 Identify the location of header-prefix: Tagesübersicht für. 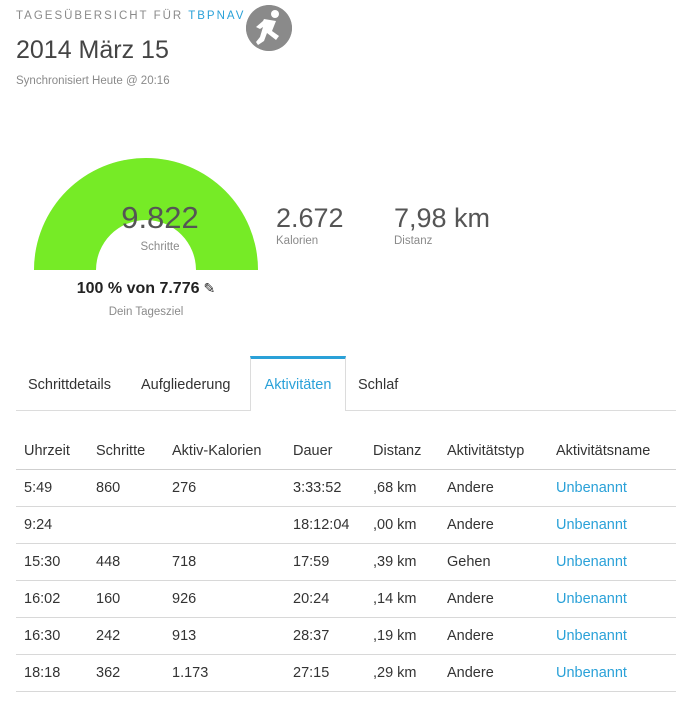
(100, 16).